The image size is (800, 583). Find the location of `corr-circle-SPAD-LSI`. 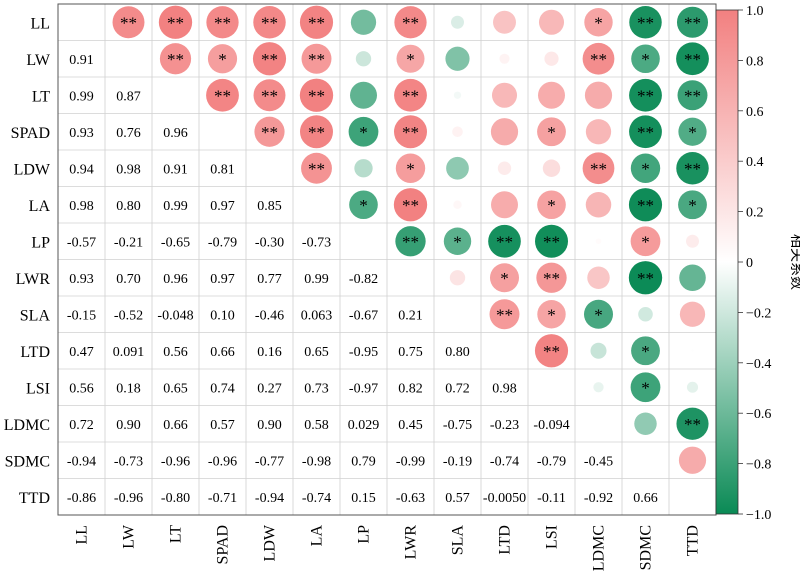

corr-circle-SPAD-LSI is located at coordinates (551, 132).